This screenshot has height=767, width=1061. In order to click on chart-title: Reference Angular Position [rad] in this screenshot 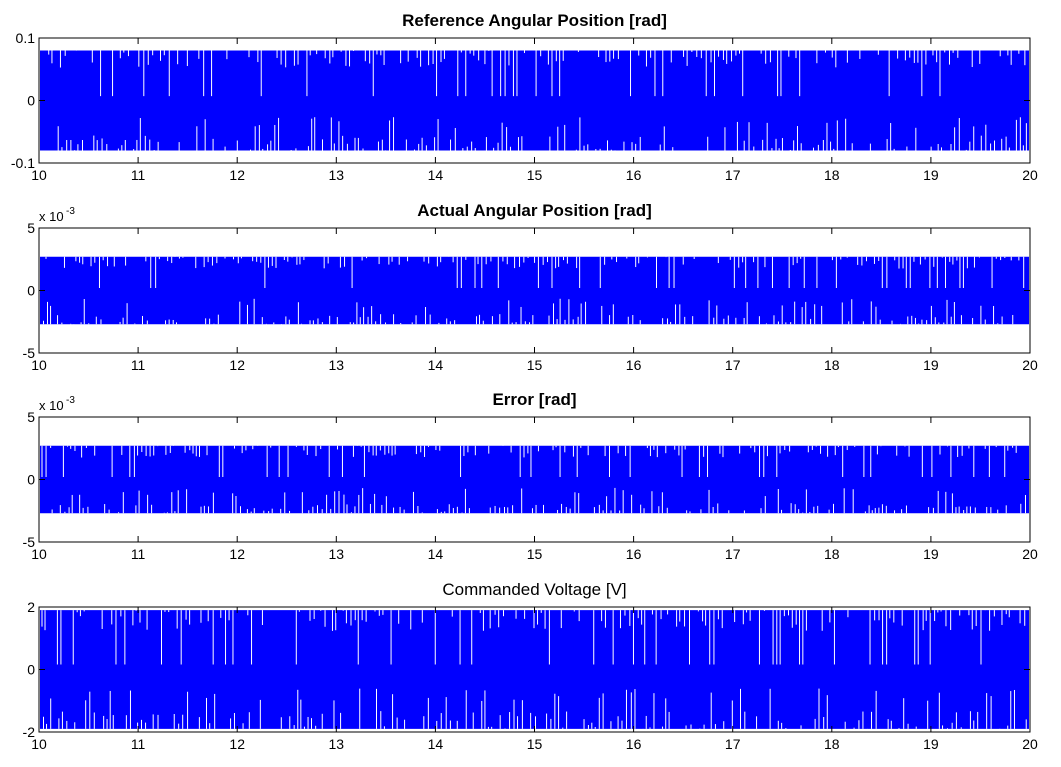, I will do `click(534, 20)`.